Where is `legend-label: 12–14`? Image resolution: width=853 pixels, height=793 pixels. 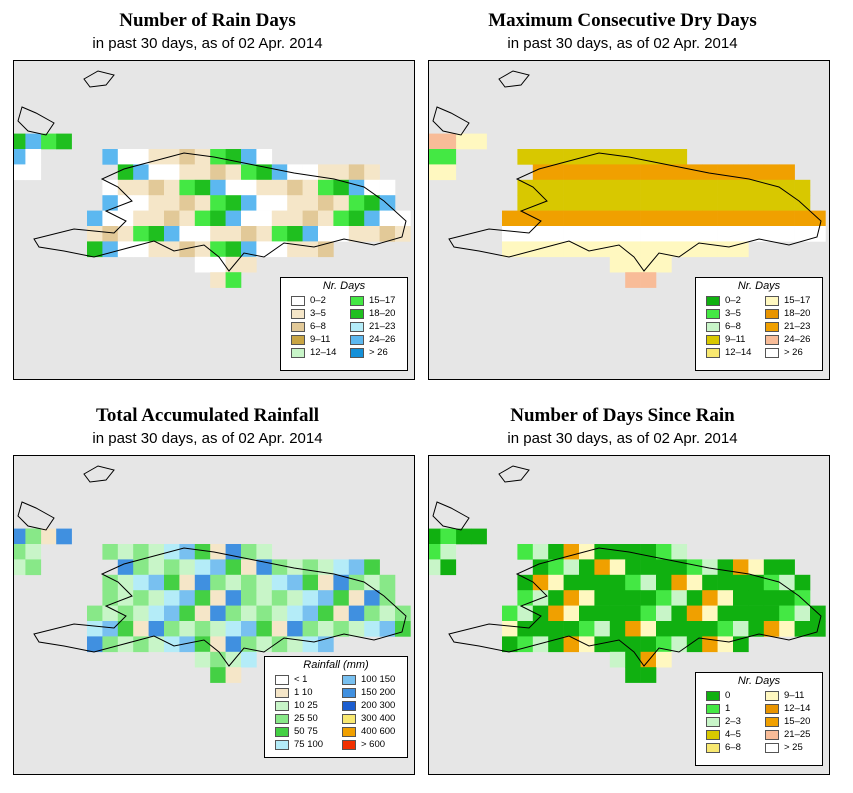
legend-label: 12–14 is located at coordinates (738, 352).